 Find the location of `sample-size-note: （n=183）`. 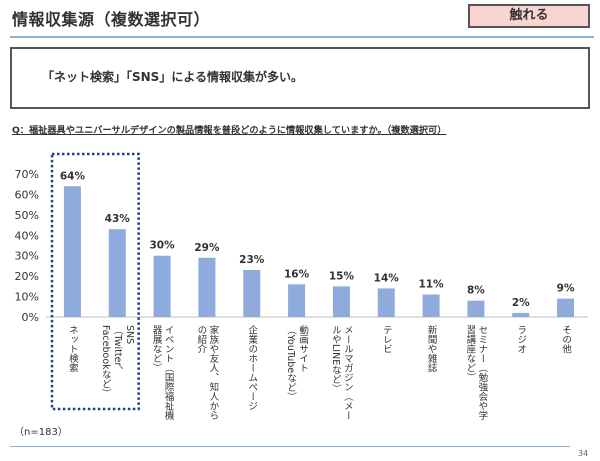

sample-size-note: （n=183） is located at coordinates (41, 432).